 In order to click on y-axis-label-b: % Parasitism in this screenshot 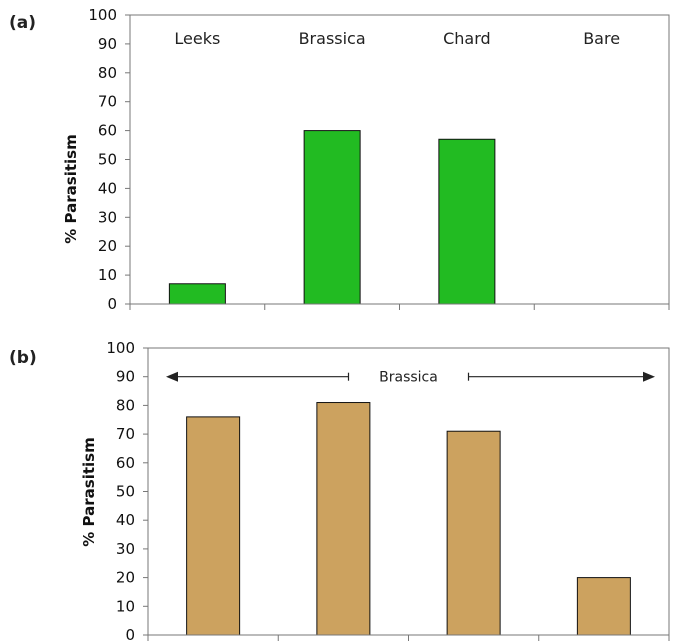, I will do `click(89, 491)`.